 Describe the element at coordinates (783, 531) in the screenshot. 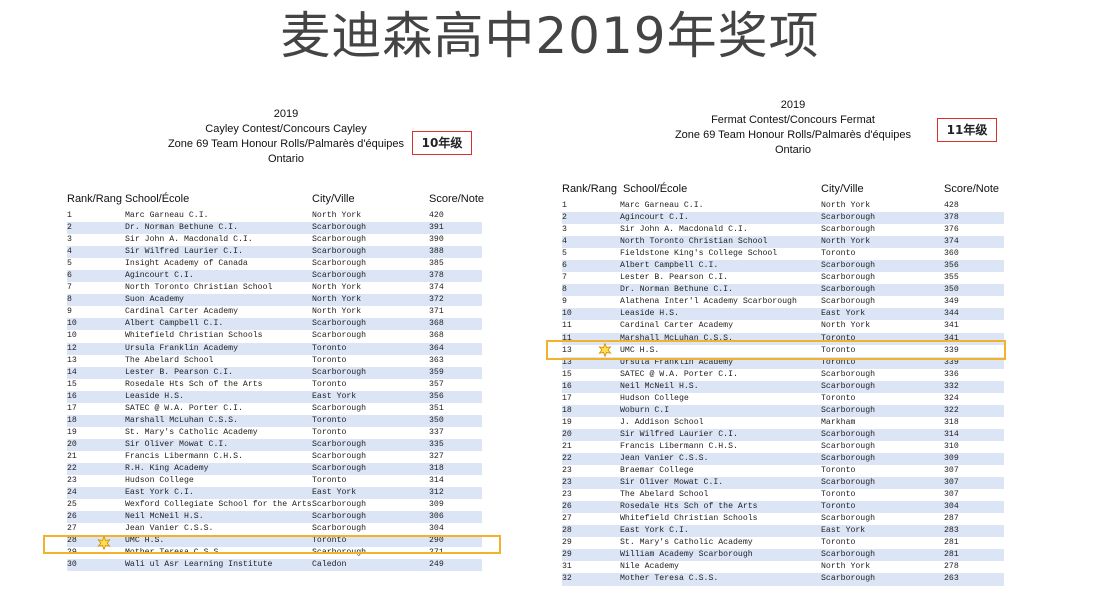

I see `table-row: 28 East York C.I. East York 283` at that location.